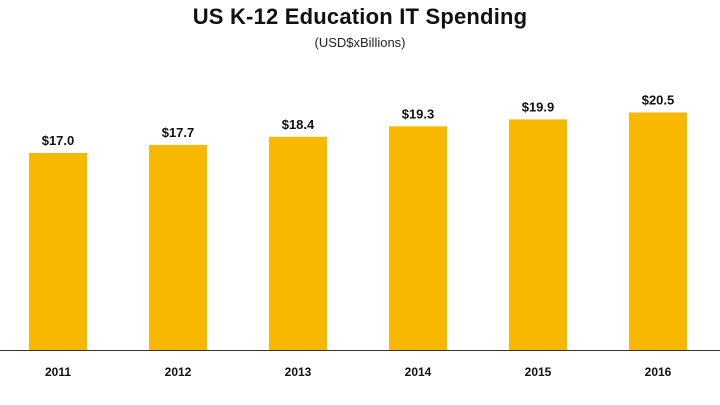  I want to click on bar-2011, so click(58, 251).